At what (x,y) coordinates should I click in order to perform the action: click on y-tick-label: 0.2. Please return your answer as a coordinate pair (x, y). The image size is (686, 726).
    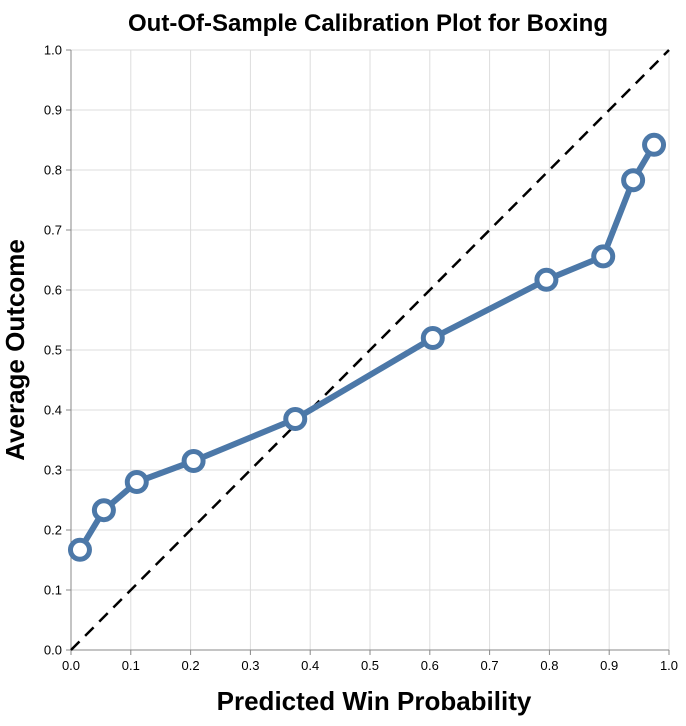
    Looking at the image, I should click on (53, 530).